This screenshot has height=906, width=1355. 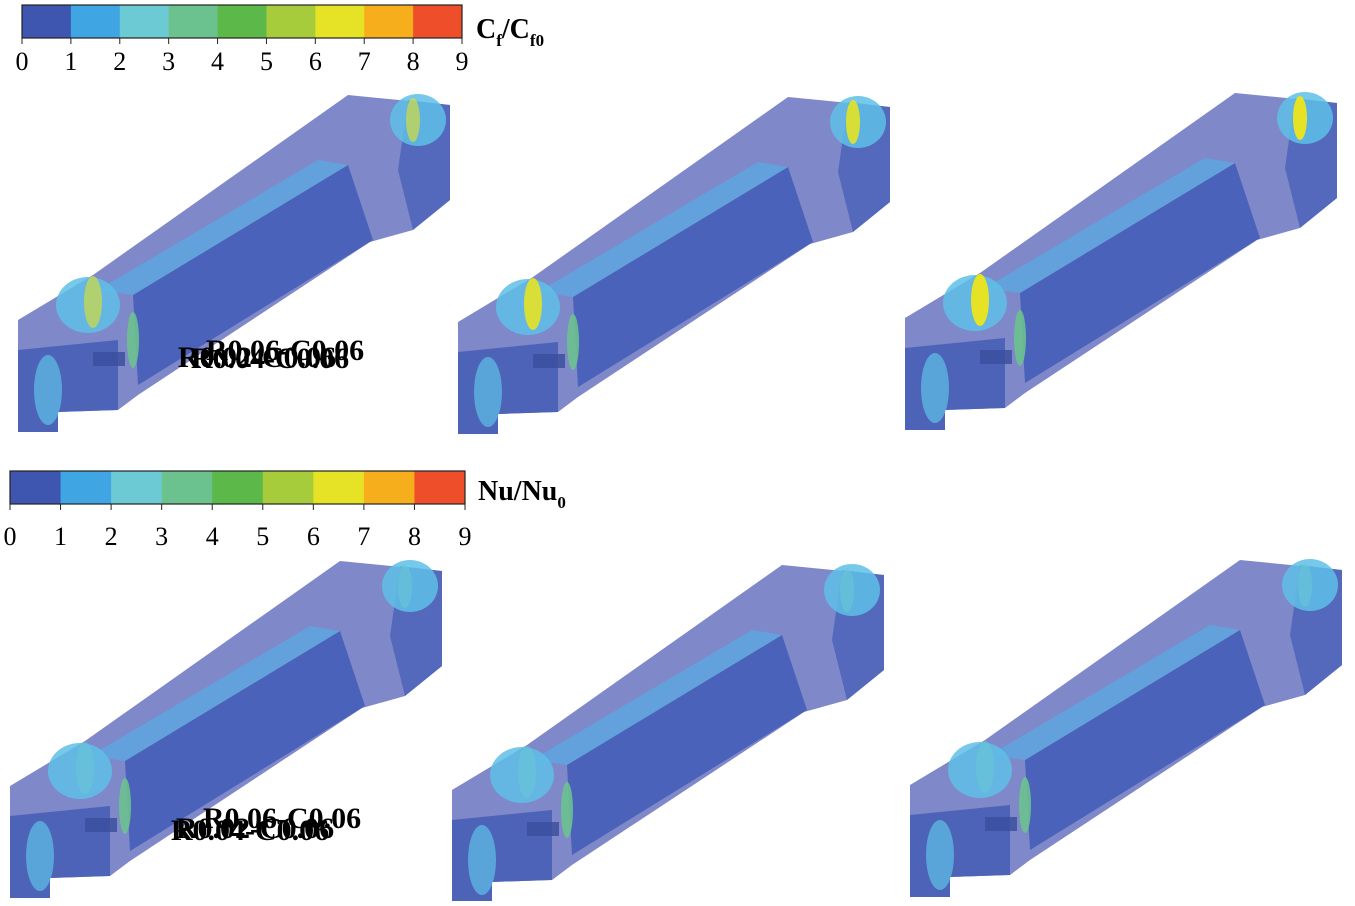 What do you see at coordinates (515, 29) in the screenshot?
I see `label-part: /C` at bounding box center [515, 29].